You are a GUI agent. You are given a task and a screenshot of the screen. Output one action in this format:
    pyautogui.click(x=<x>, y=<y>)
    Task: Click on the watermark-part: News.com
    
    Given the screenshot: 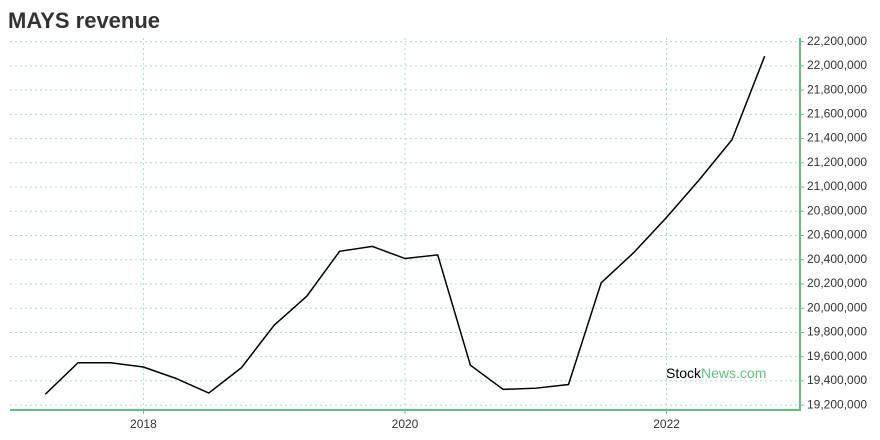 What is the action you would take?
    pyautogui.click(x=733, y=373)
    